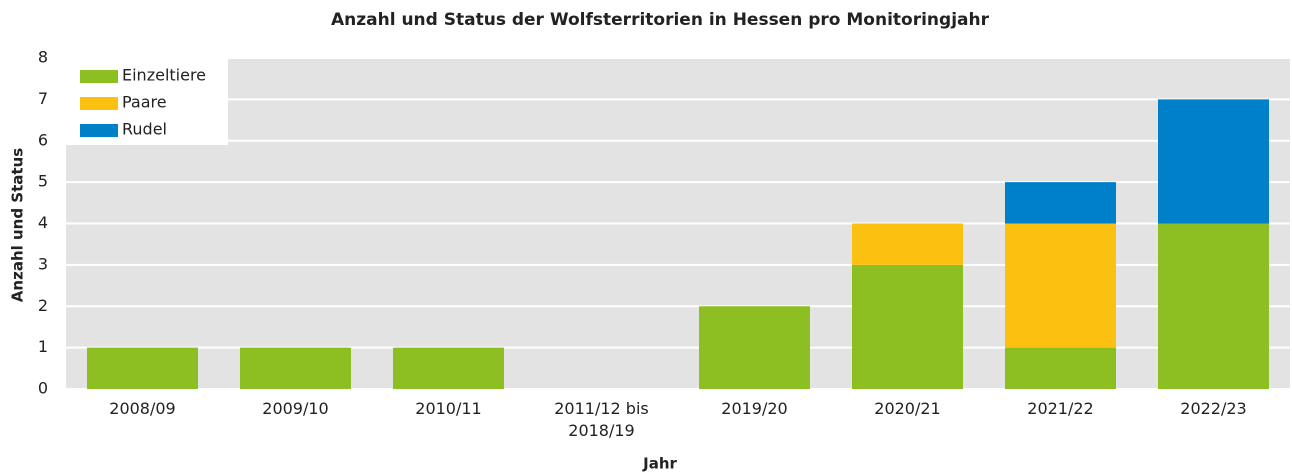 This screenshot has height=475, width=1292. What do you see at coordinates (1060, 408) in the screenshot?
I see `x-tick-label: 2021/22` at bounding box center [1060, 408].